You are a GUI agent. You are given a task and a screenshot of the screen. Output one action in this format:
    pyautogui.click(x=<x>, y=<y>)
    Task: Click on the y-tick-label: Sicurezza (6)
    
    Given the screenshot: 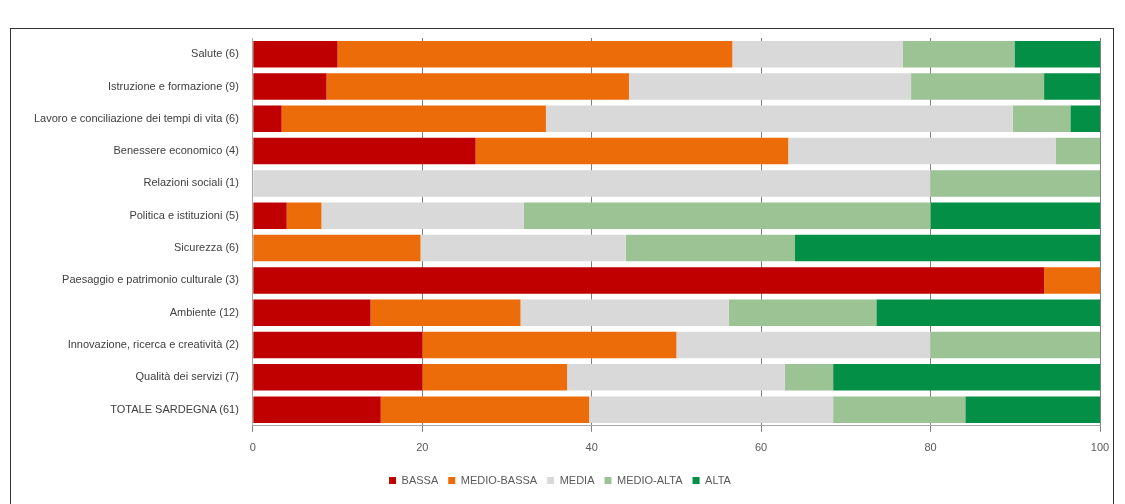 What is the action you would take?
    pyautogui.click(x=206, y=247)
    